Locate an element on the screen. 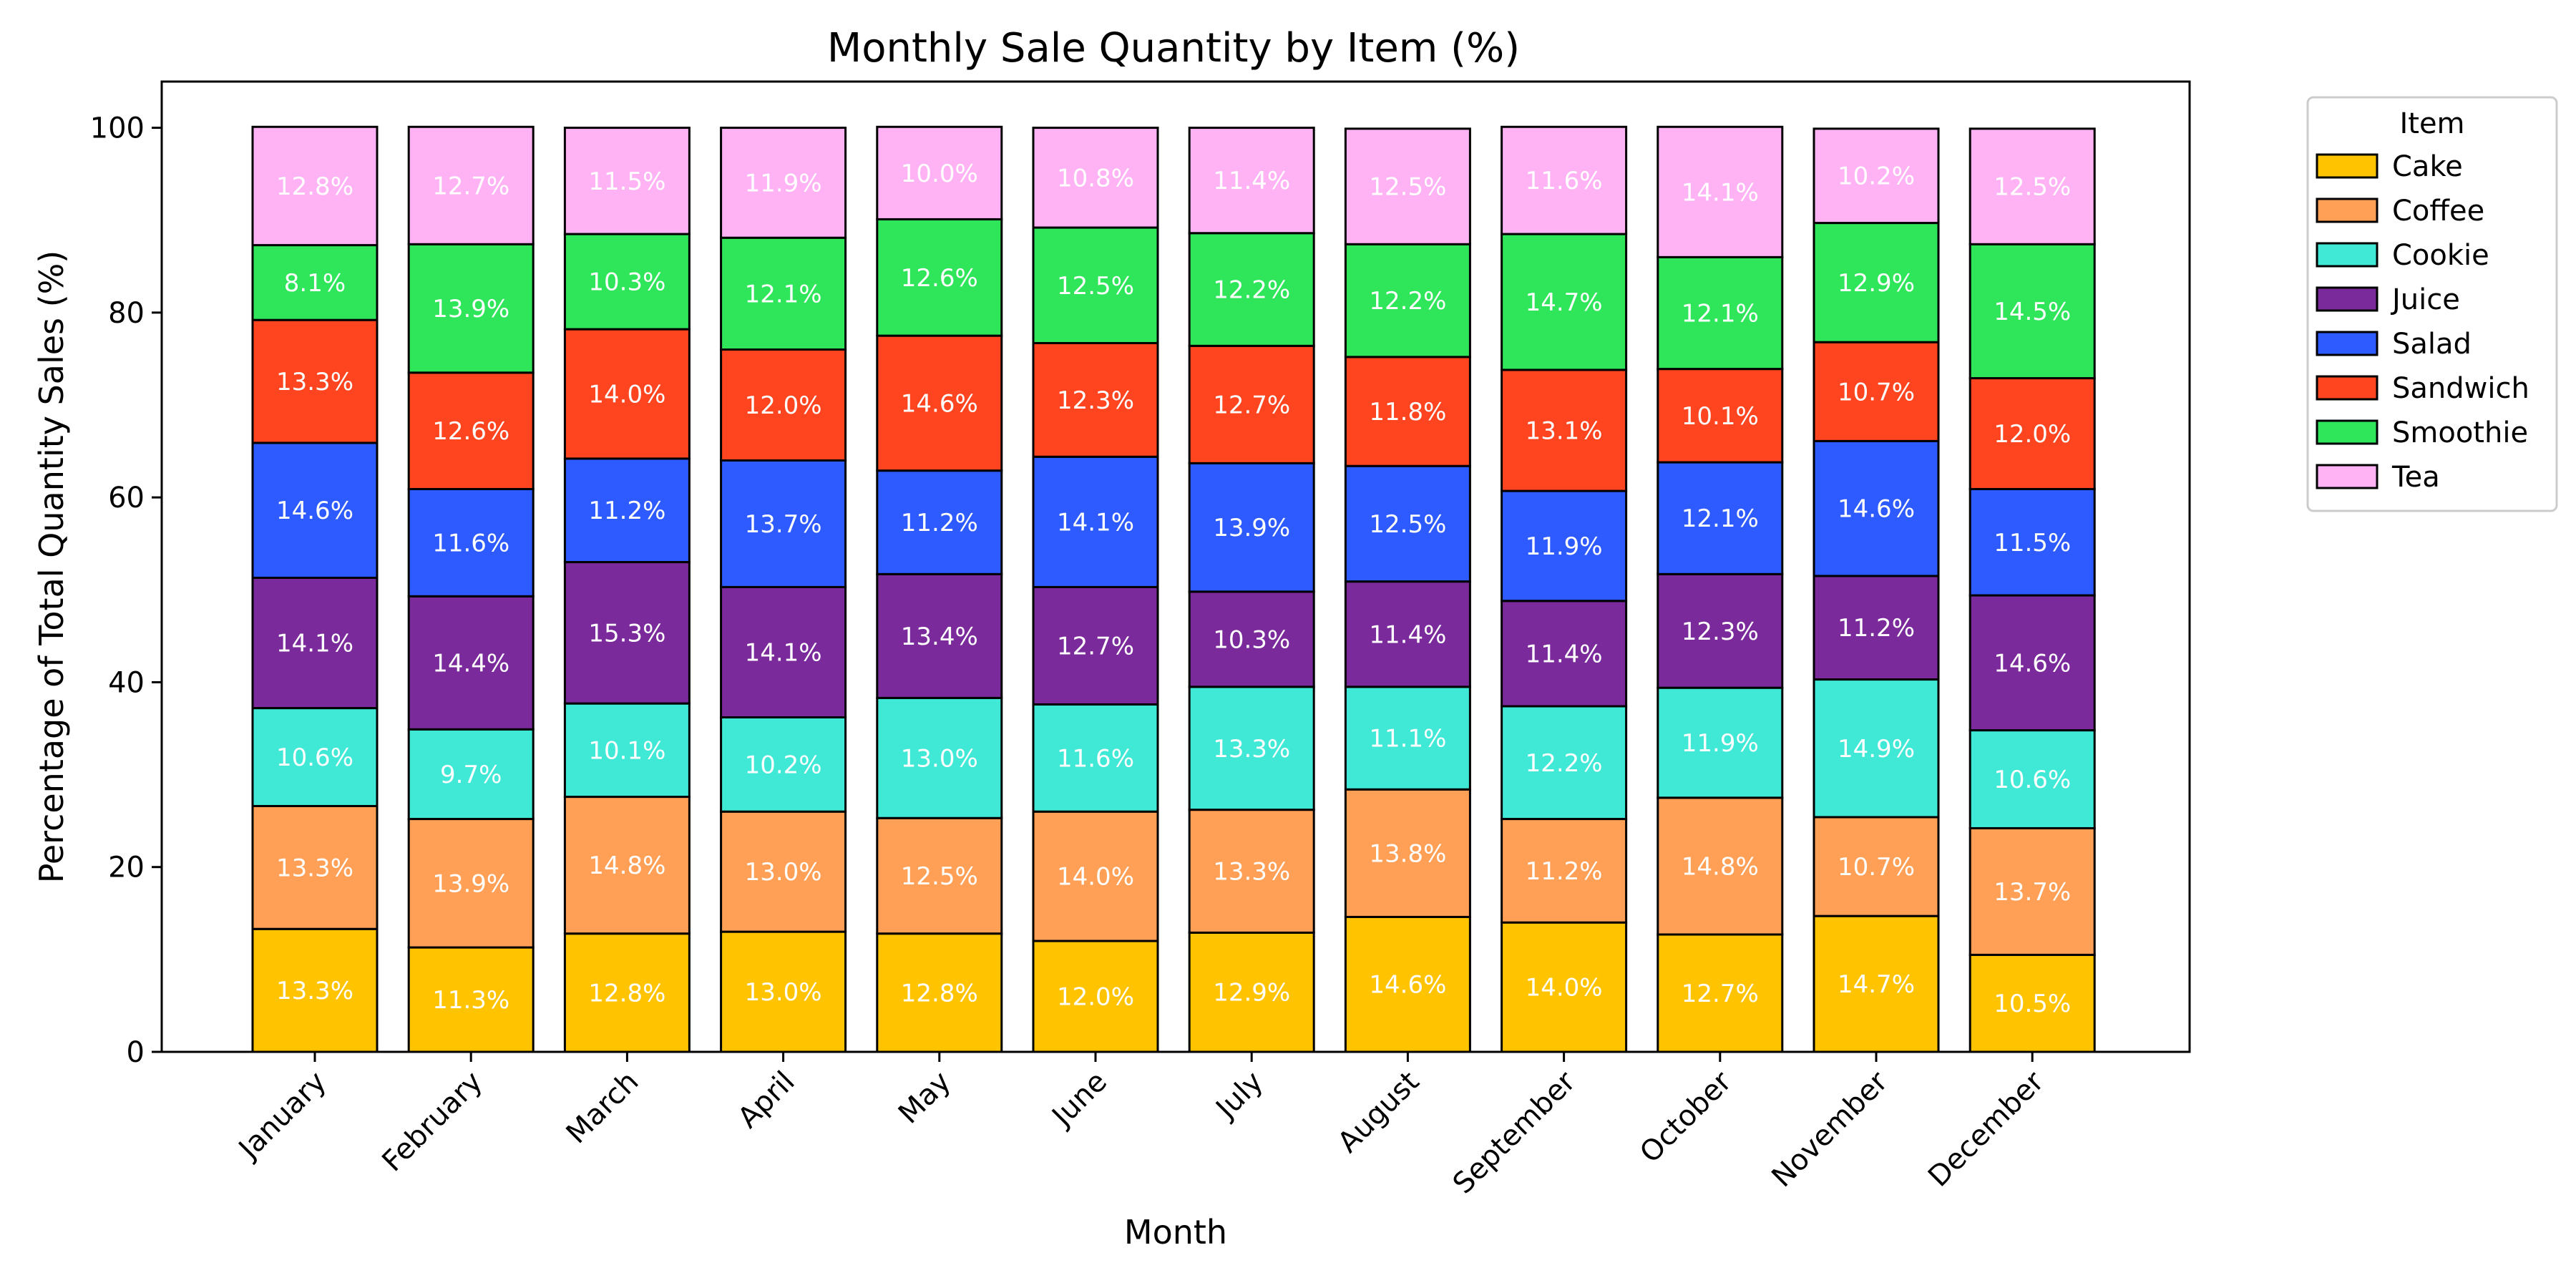 Image resolution: width=2576 pixels, height=1288 pixels. x-axis-title: Month is located at coordinates (1175, 1232).